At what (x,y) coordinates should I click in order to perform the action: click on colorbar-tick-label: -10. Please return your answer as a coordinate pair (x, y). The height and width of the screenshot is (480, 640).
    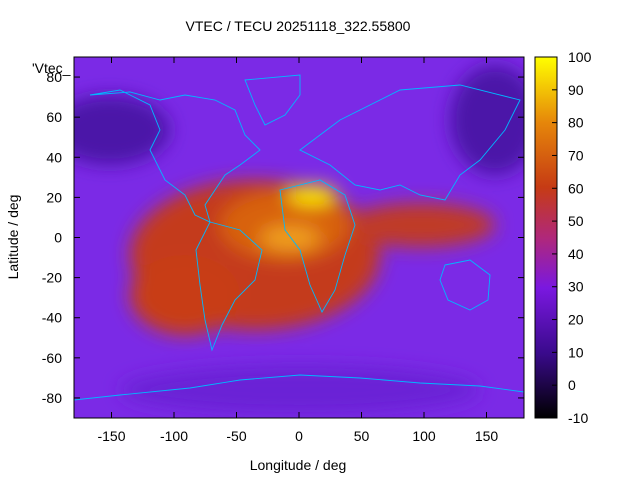
    Looking at the image, I should click on (578, 418).